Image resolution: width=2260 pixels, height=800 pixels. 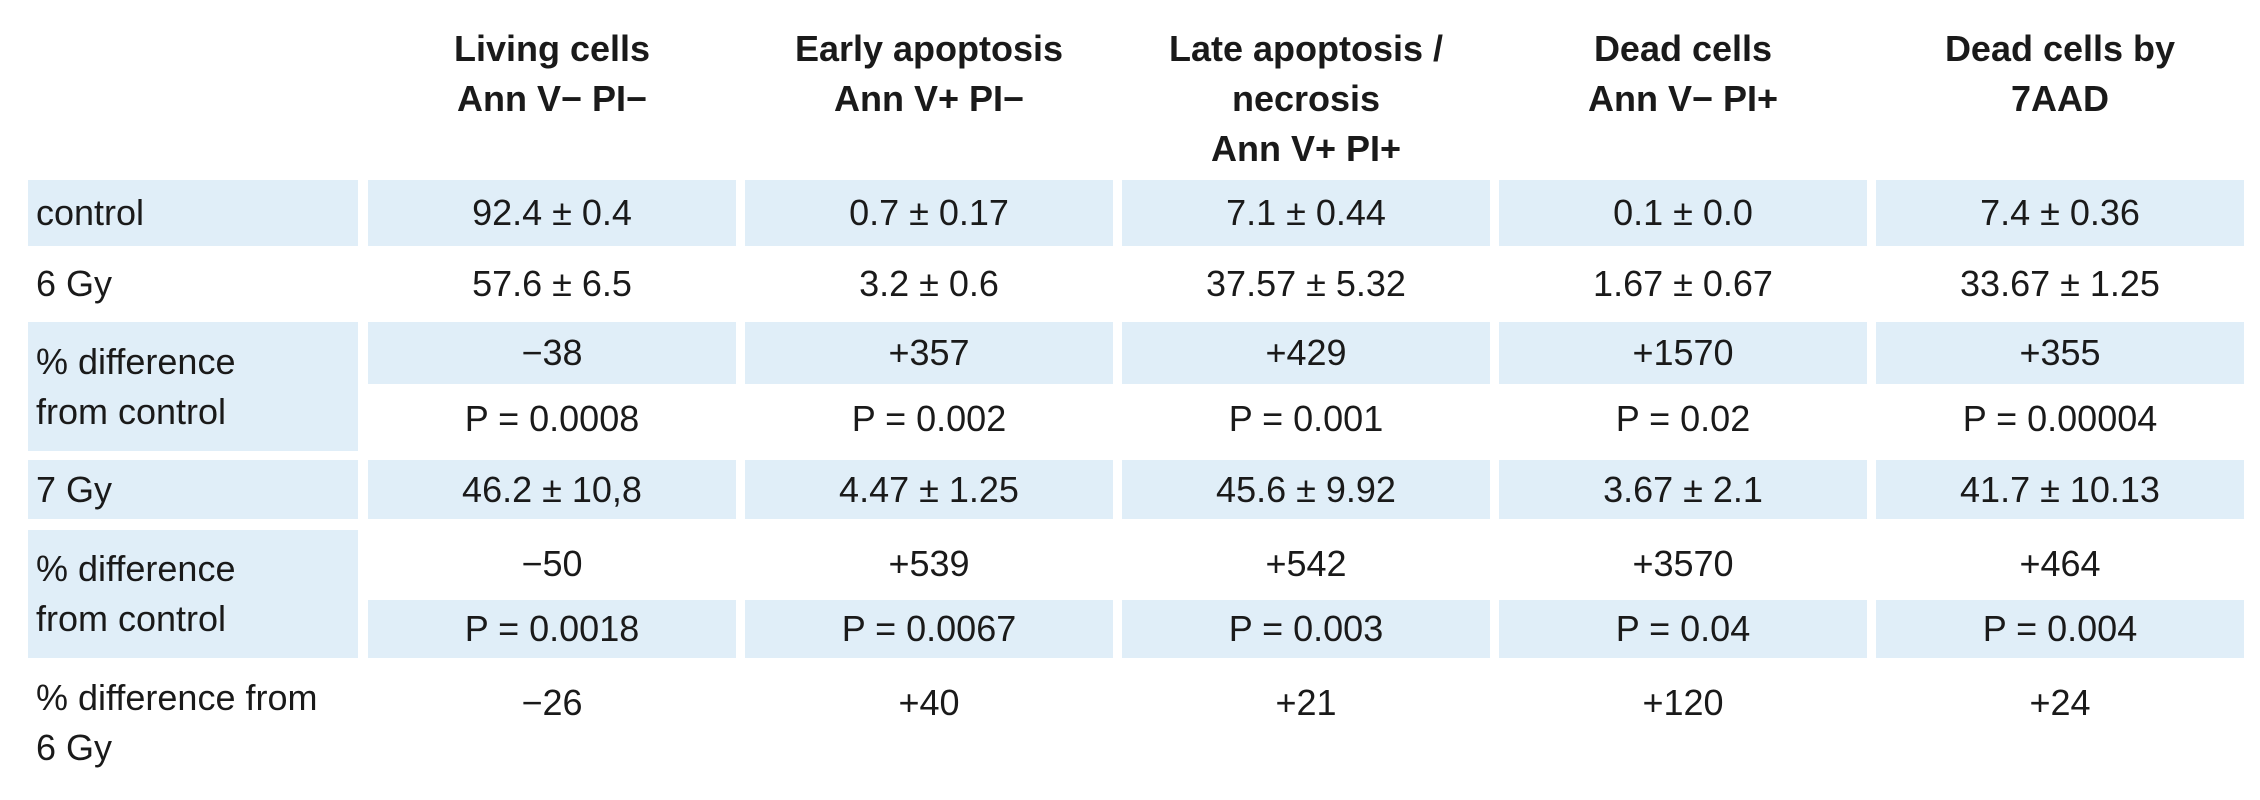 I want to click on table-cell: 3.2 ± 0.6, so click(x=929, y=283).